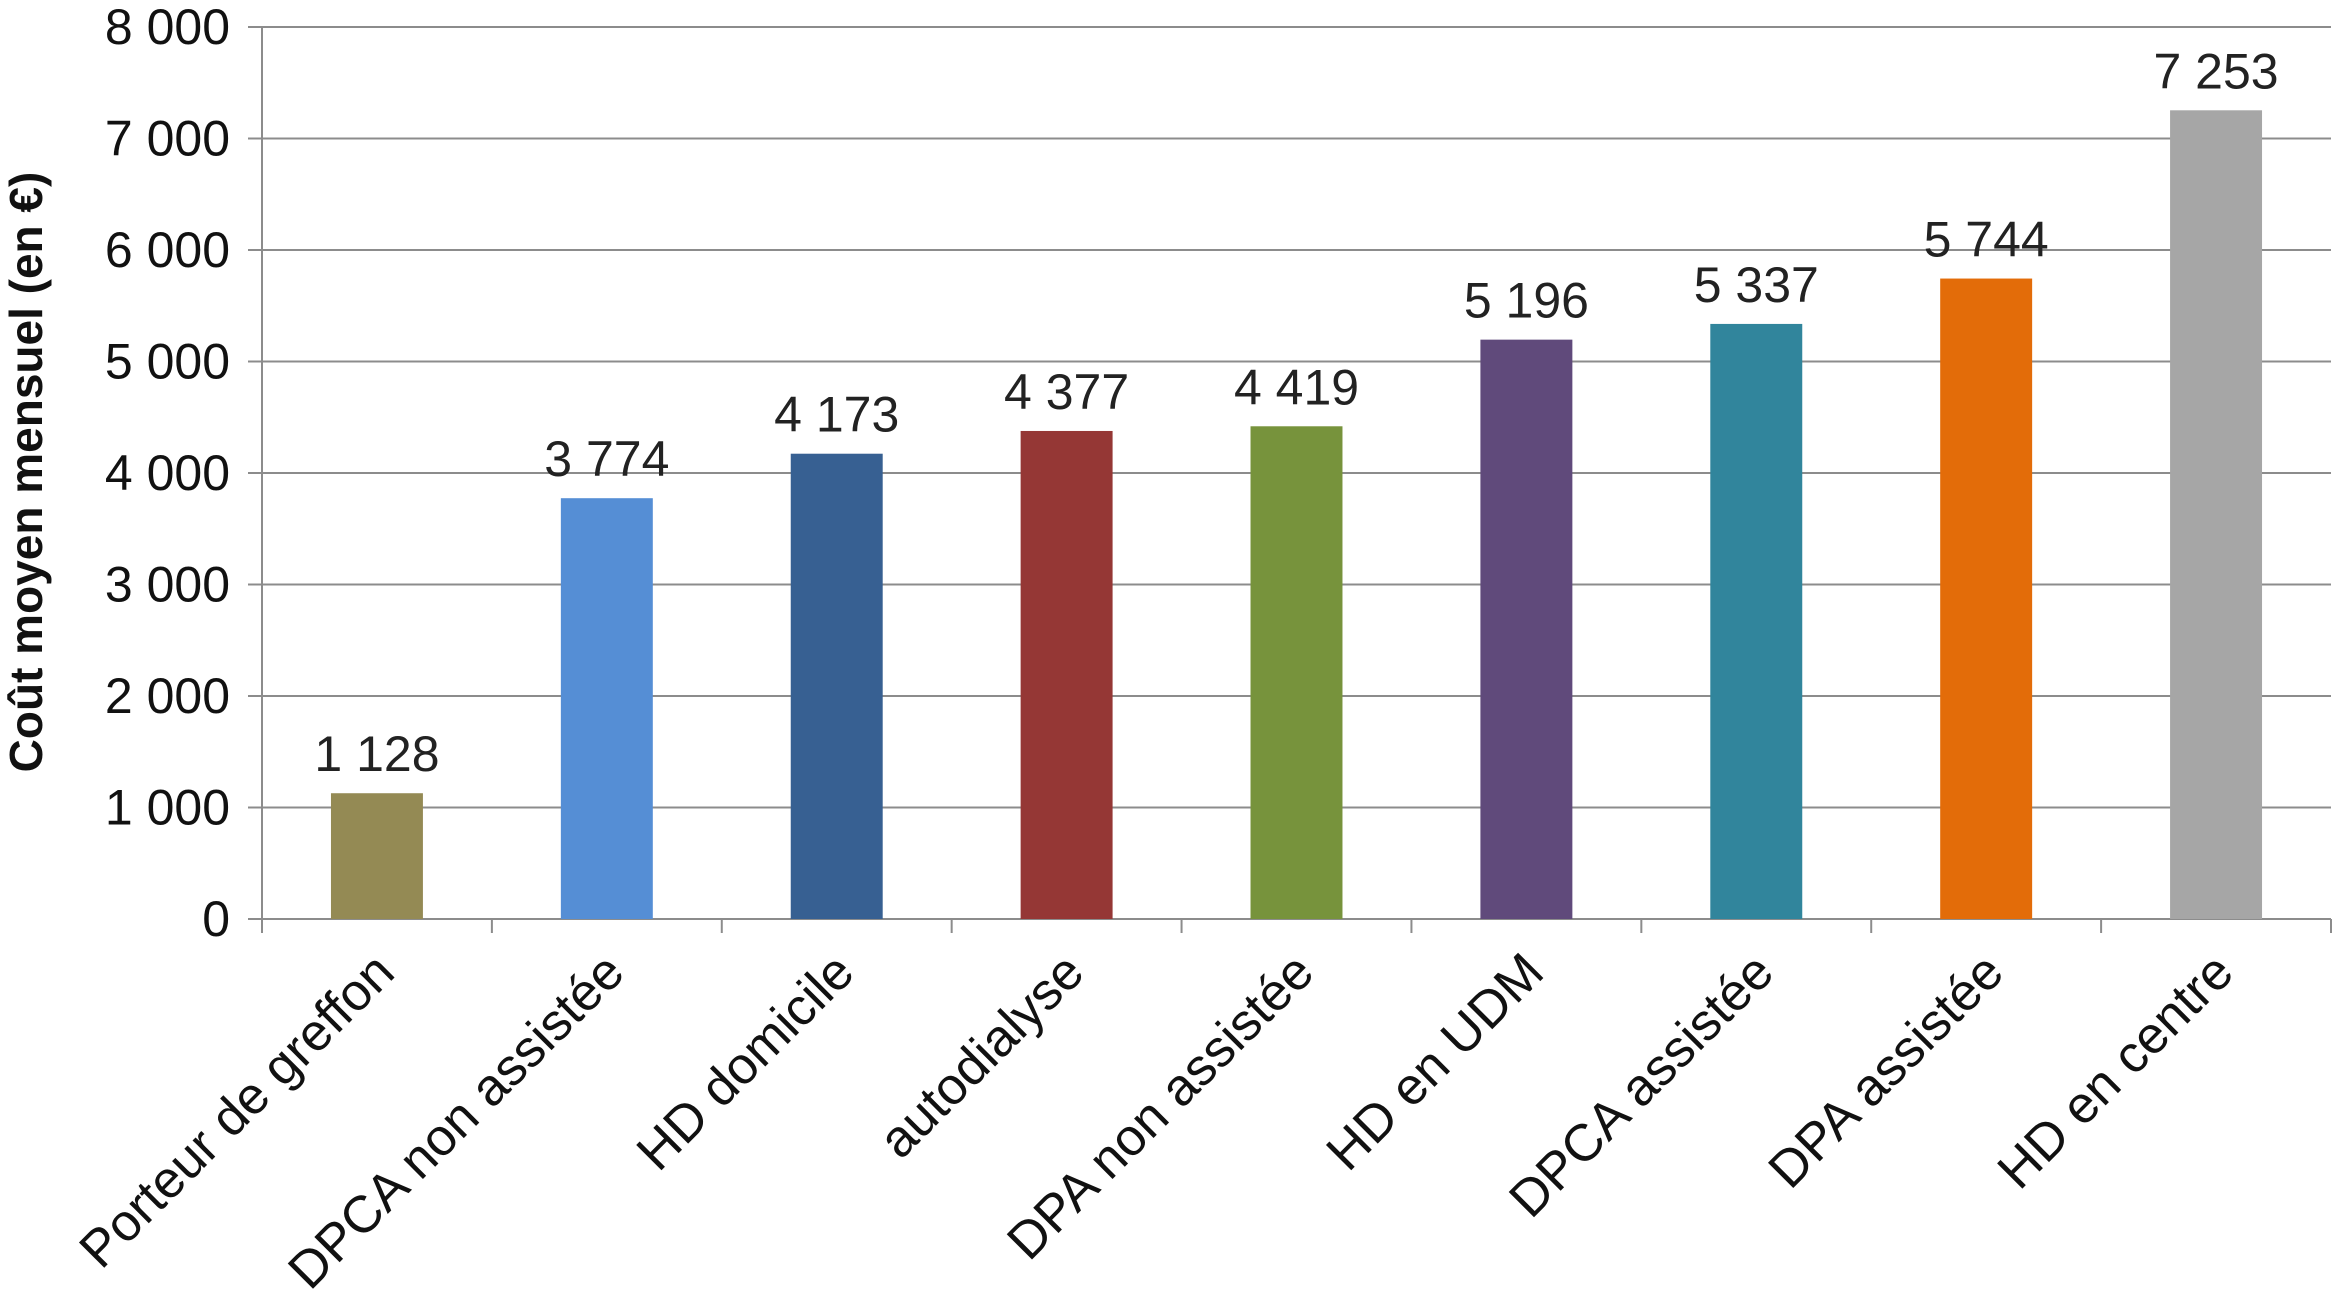 Image resolution: width=2333 pixels, height=1302 pixels. I want to click on bar-value-label: 5 337, so click(1756, 285).